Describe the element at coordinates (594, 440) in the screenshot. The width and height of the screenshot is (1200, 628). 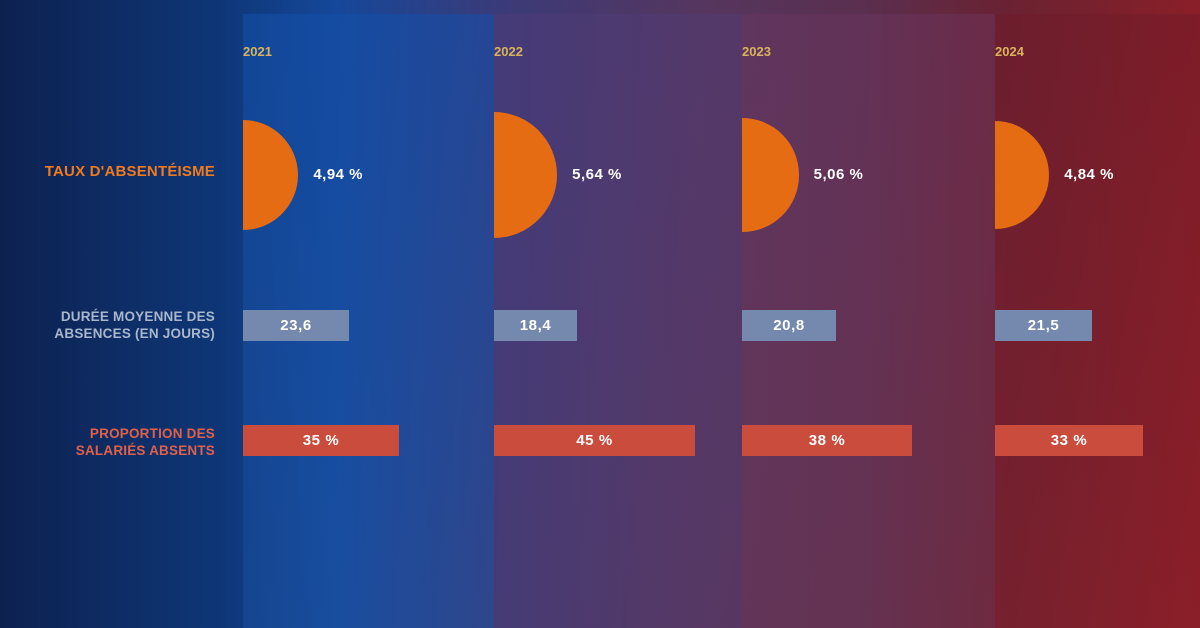
I see `proportion-bar: 45 %` at that location.